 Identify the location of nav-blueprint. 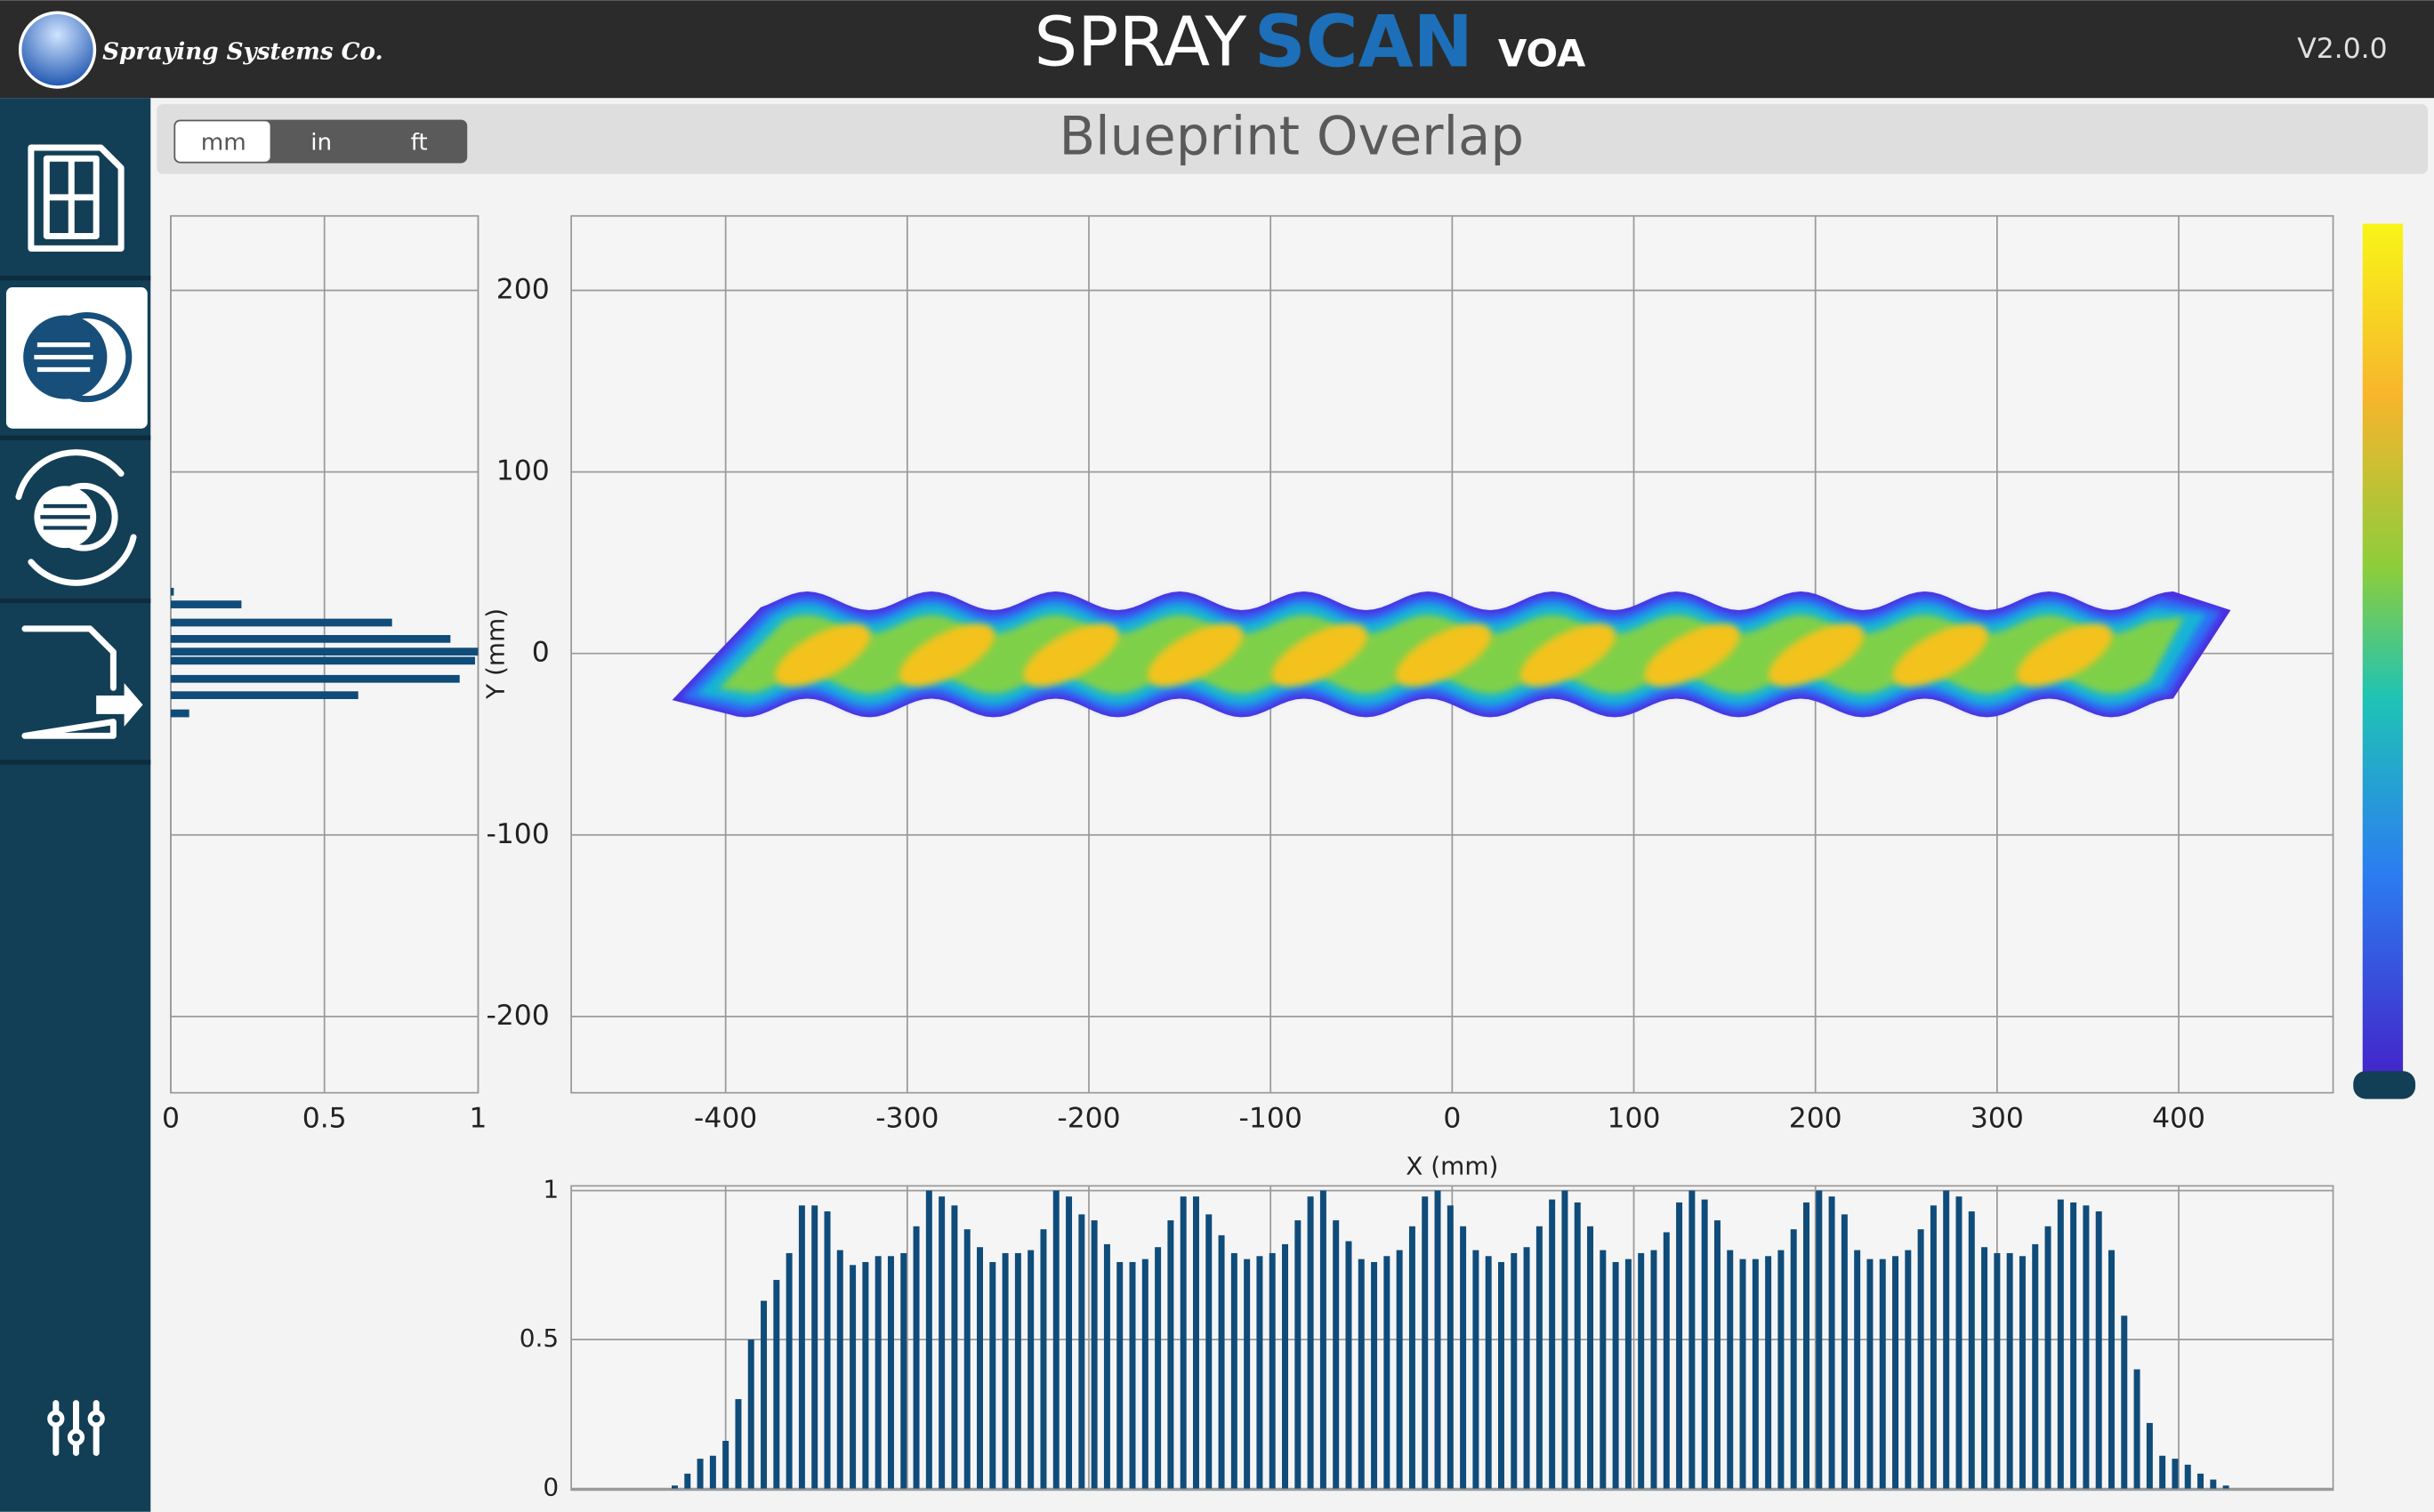
(76, 198).